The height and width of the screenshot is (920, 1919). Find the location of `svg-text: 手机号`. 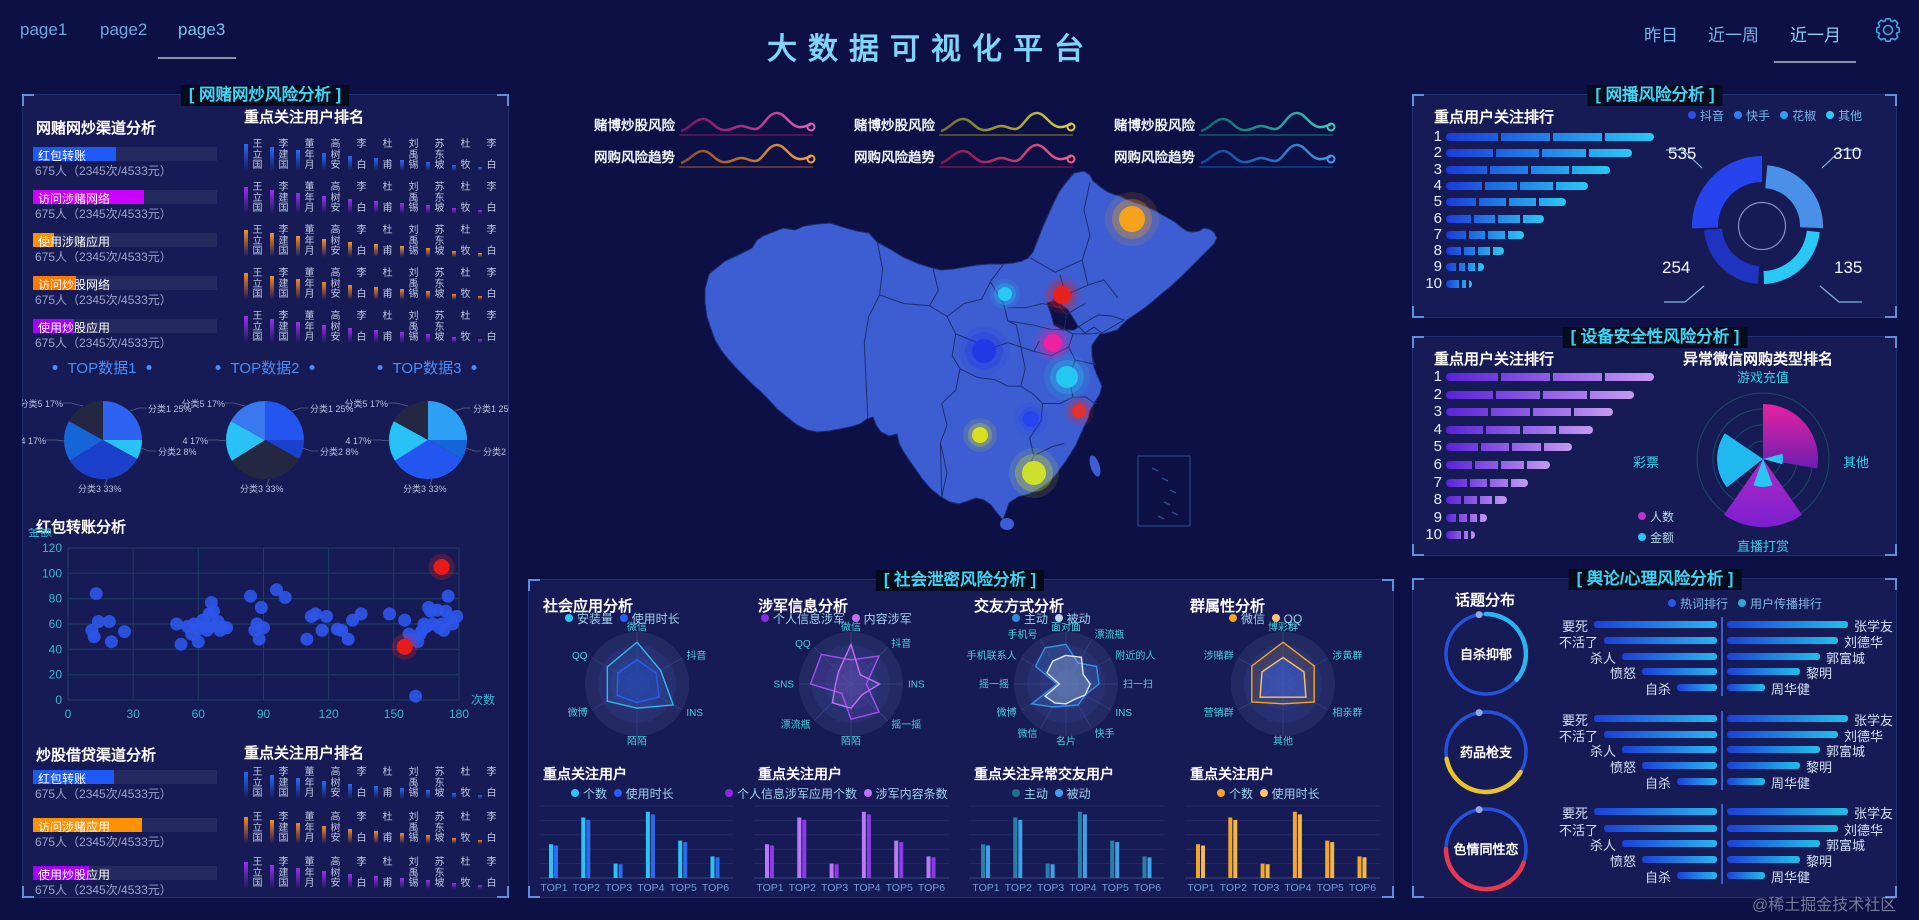

svg-text: 手机号 is located at coordinates (1023, 634).